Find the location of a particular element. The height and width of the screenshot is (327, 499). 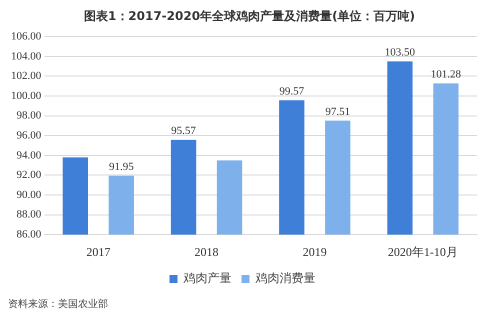

legend-label: 鸡肉产量 is located at coordinates (207, 278).